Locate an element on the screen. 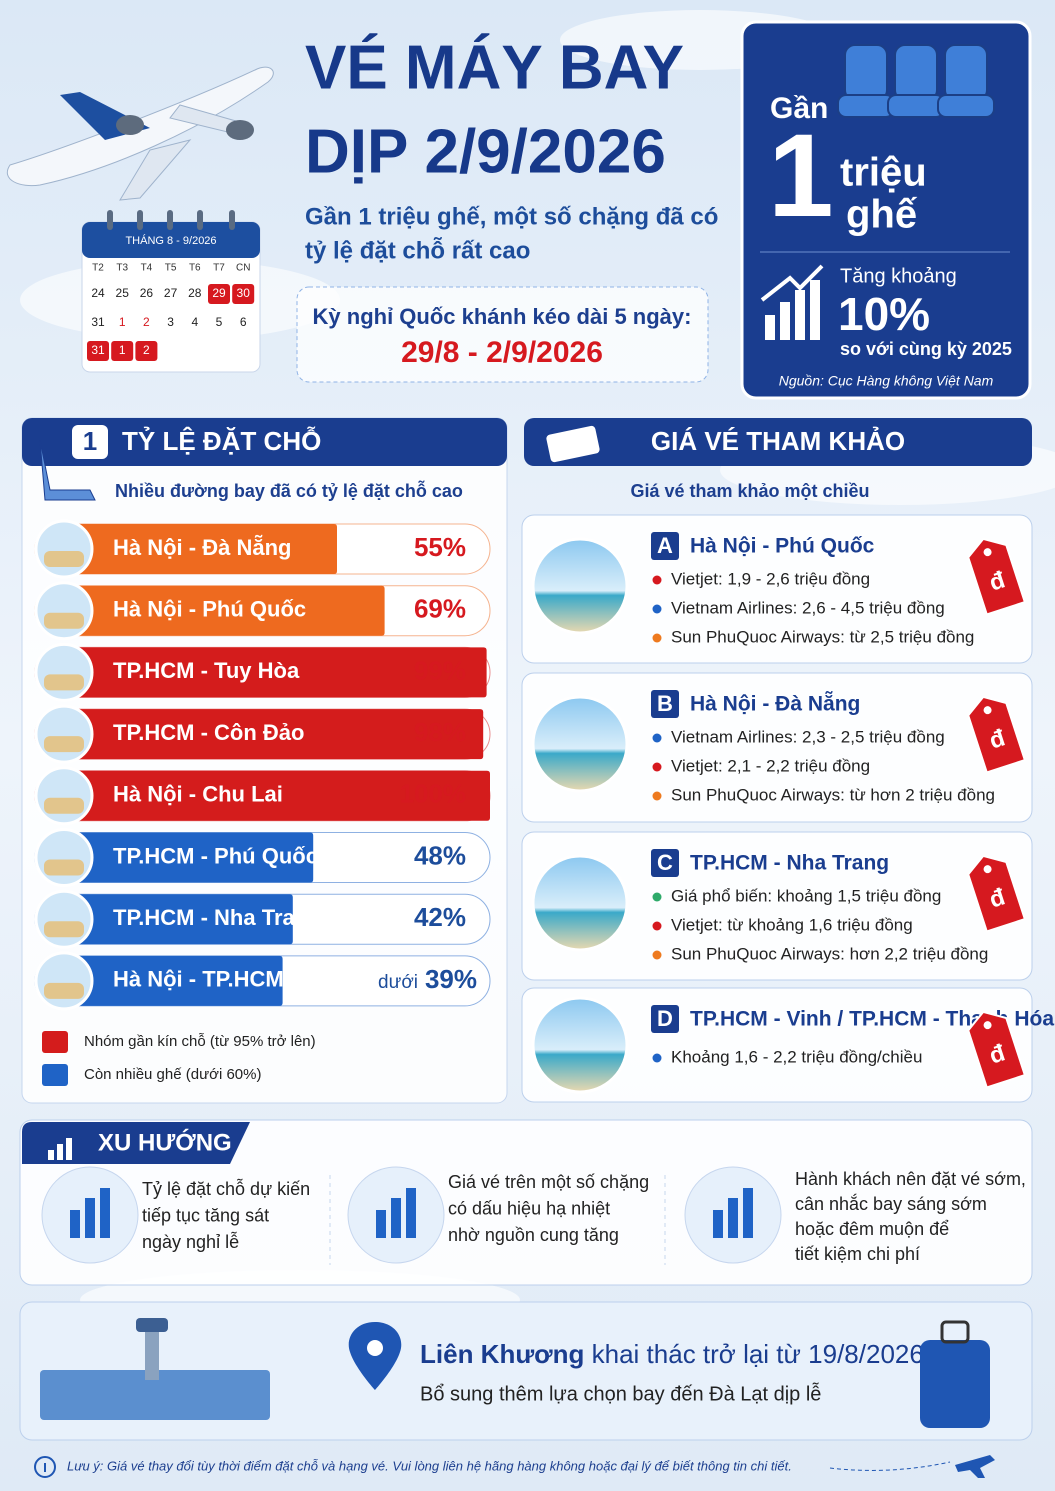 The image size is (1055, 1491). holiday-dates: 29/8 - 2/9/2026 is located at coordinates (502, 352).